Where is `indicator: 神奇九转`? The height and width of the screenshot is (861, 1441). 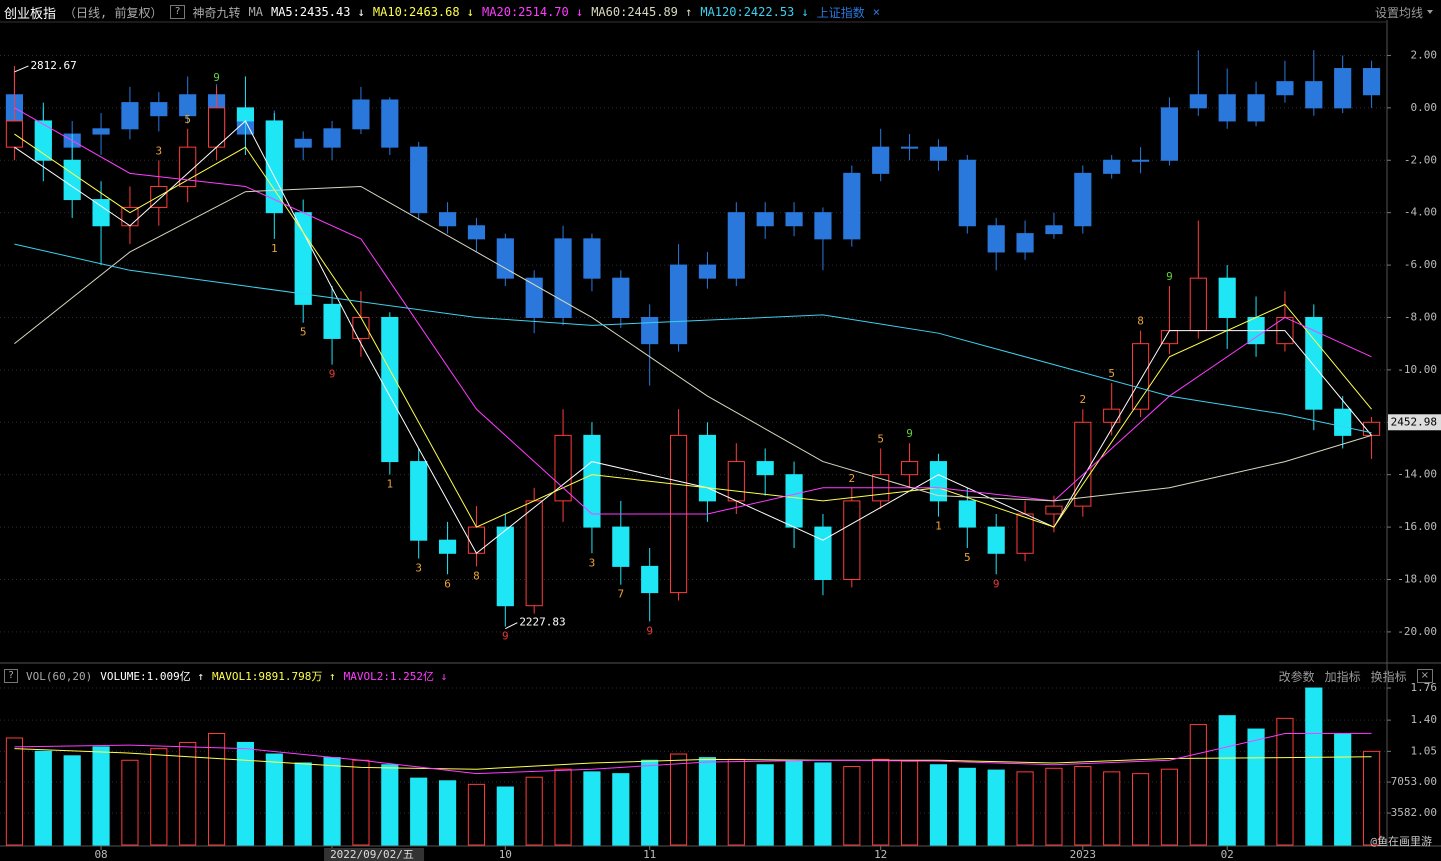 indicator: 神奇九转 is located at coordinates (216, 12).